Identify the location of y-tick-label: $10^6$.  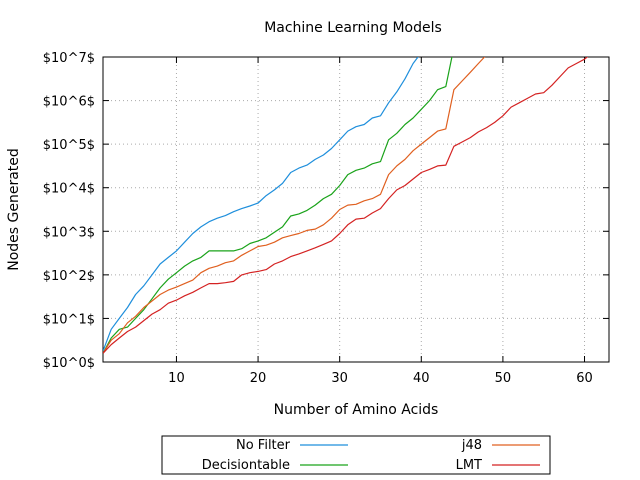
(69, 102).